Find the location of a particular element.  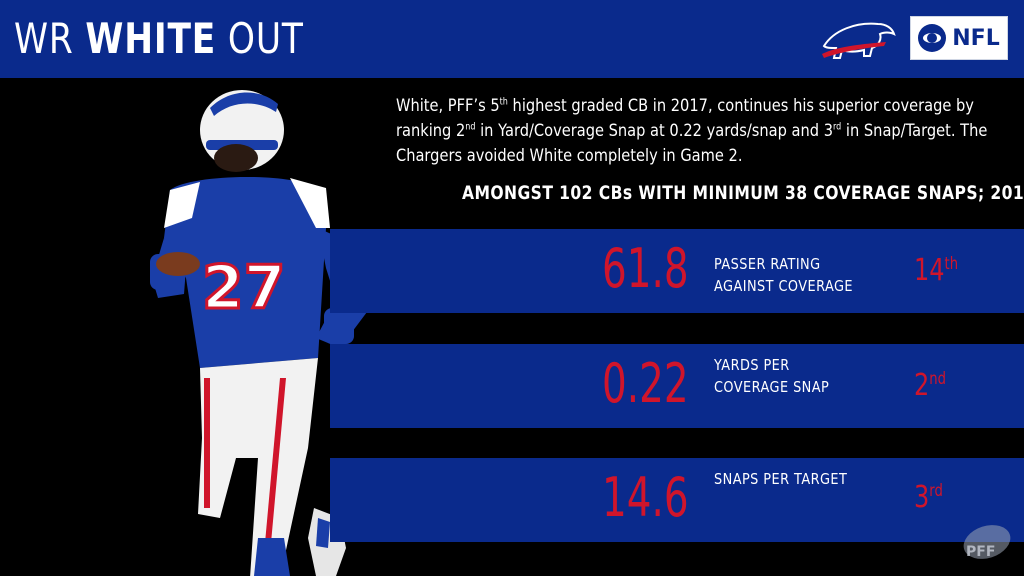

pff-logo-icon: PFF is located at coordinates (987, 542).